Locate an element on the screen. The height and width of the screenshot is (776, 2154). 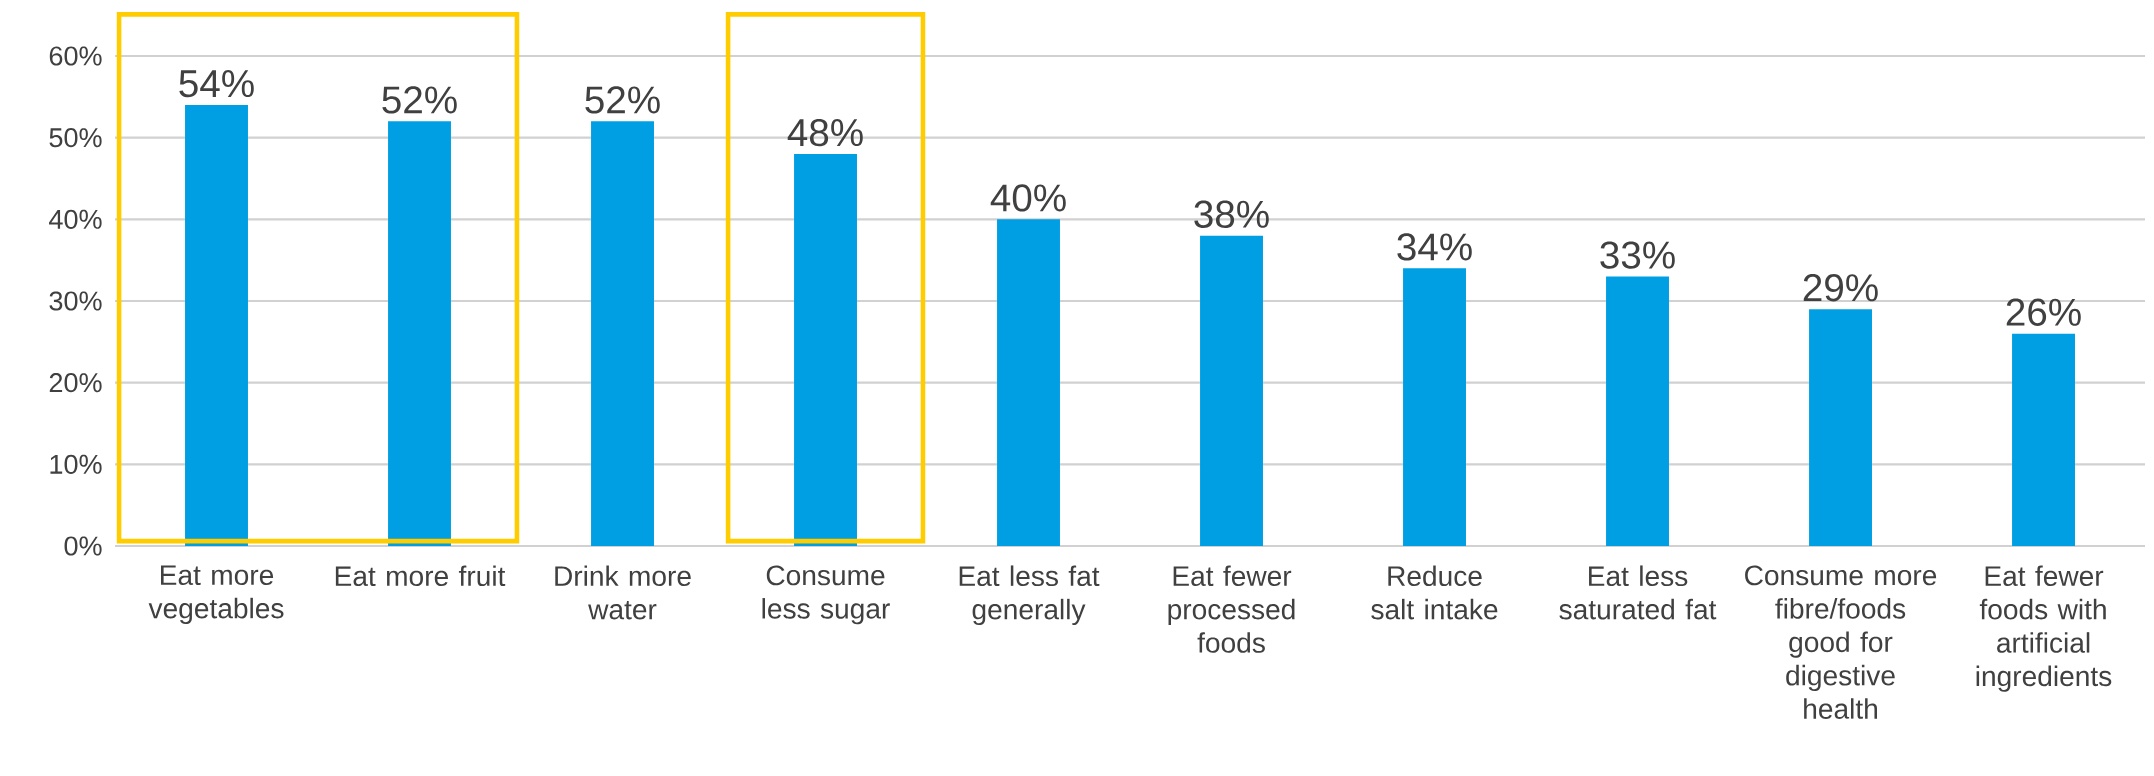
y-tick-label: 60% is located at coordinates (75, 56).